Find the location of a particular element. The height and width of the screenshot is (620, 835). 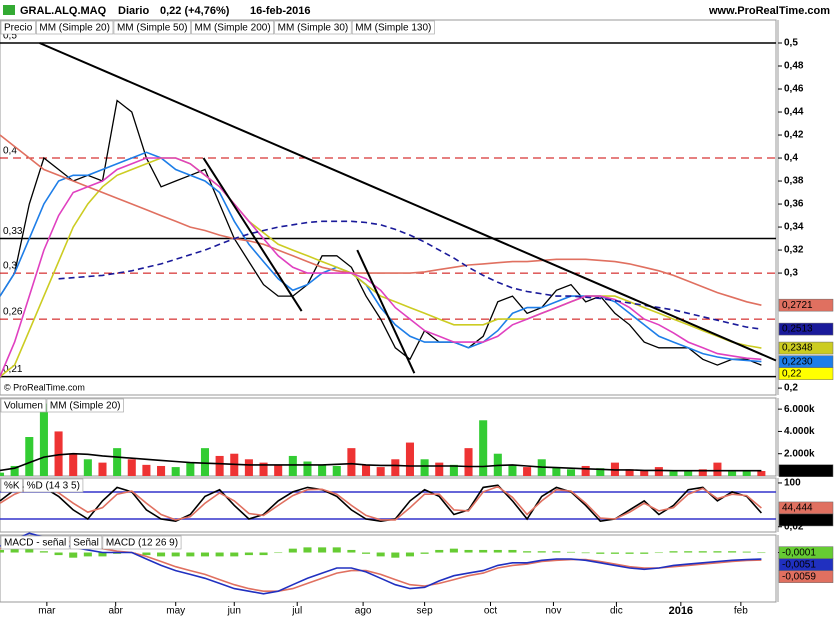

symbol: GRAL.ALQ.MAQ is located at coordinates (63, 11).